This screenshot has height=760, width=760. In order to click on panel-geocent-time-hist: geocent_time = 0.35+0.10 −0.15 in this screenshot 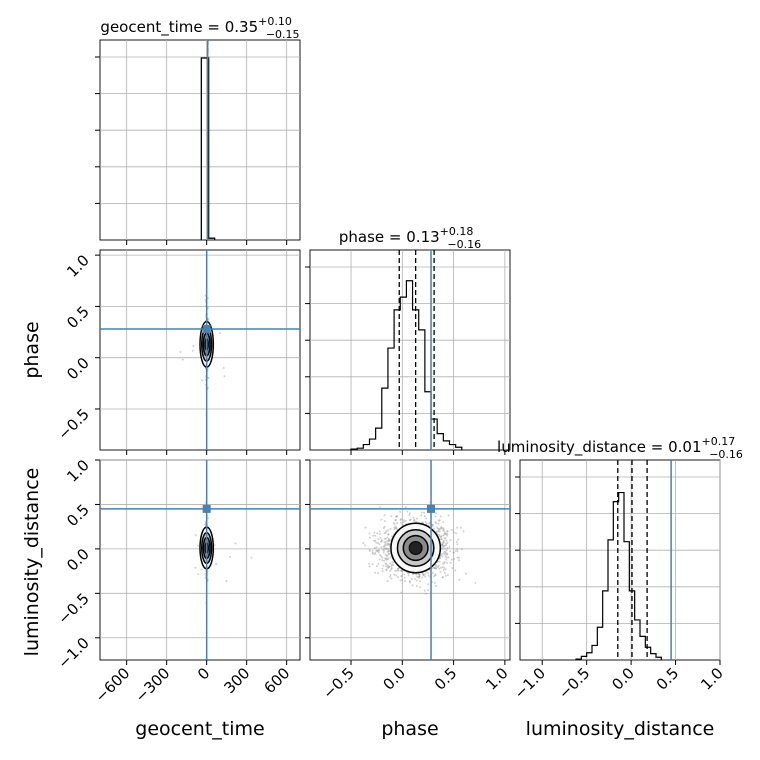, I will do `click(200, 128)`.